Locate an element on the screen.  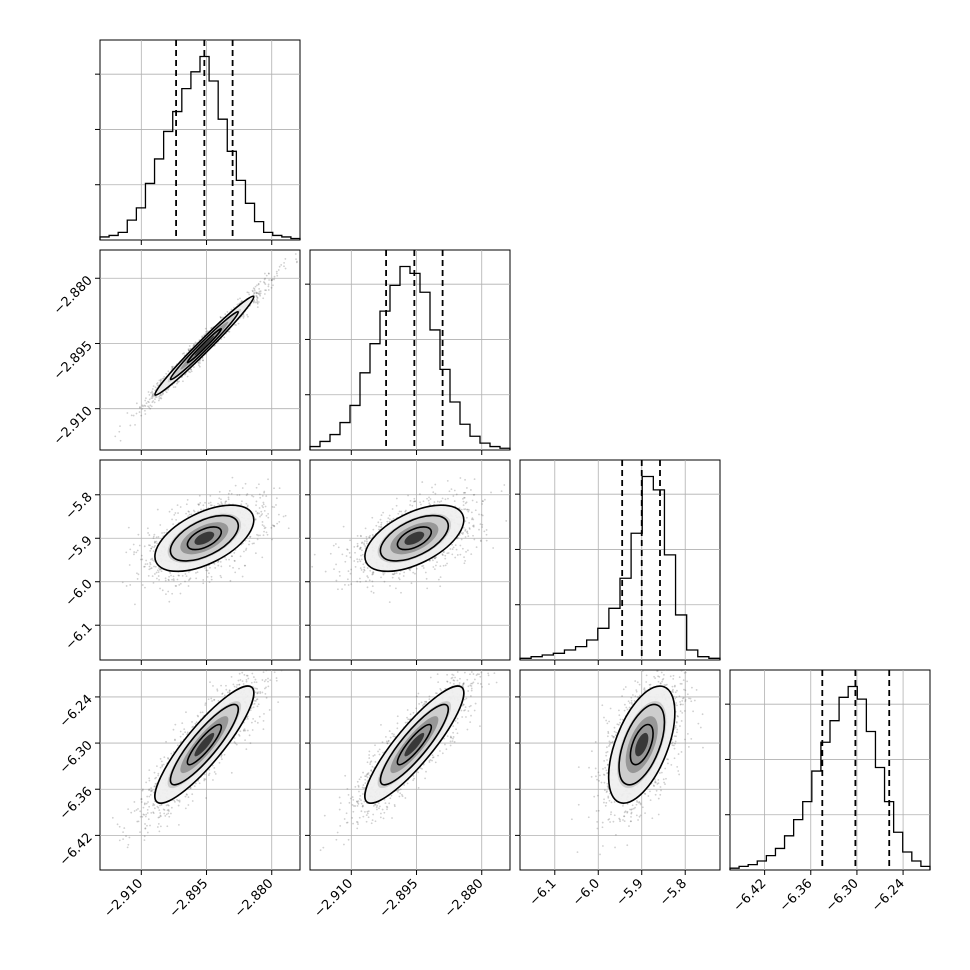
y-tick-label: −6.24 is located at coordinates (76, 711).